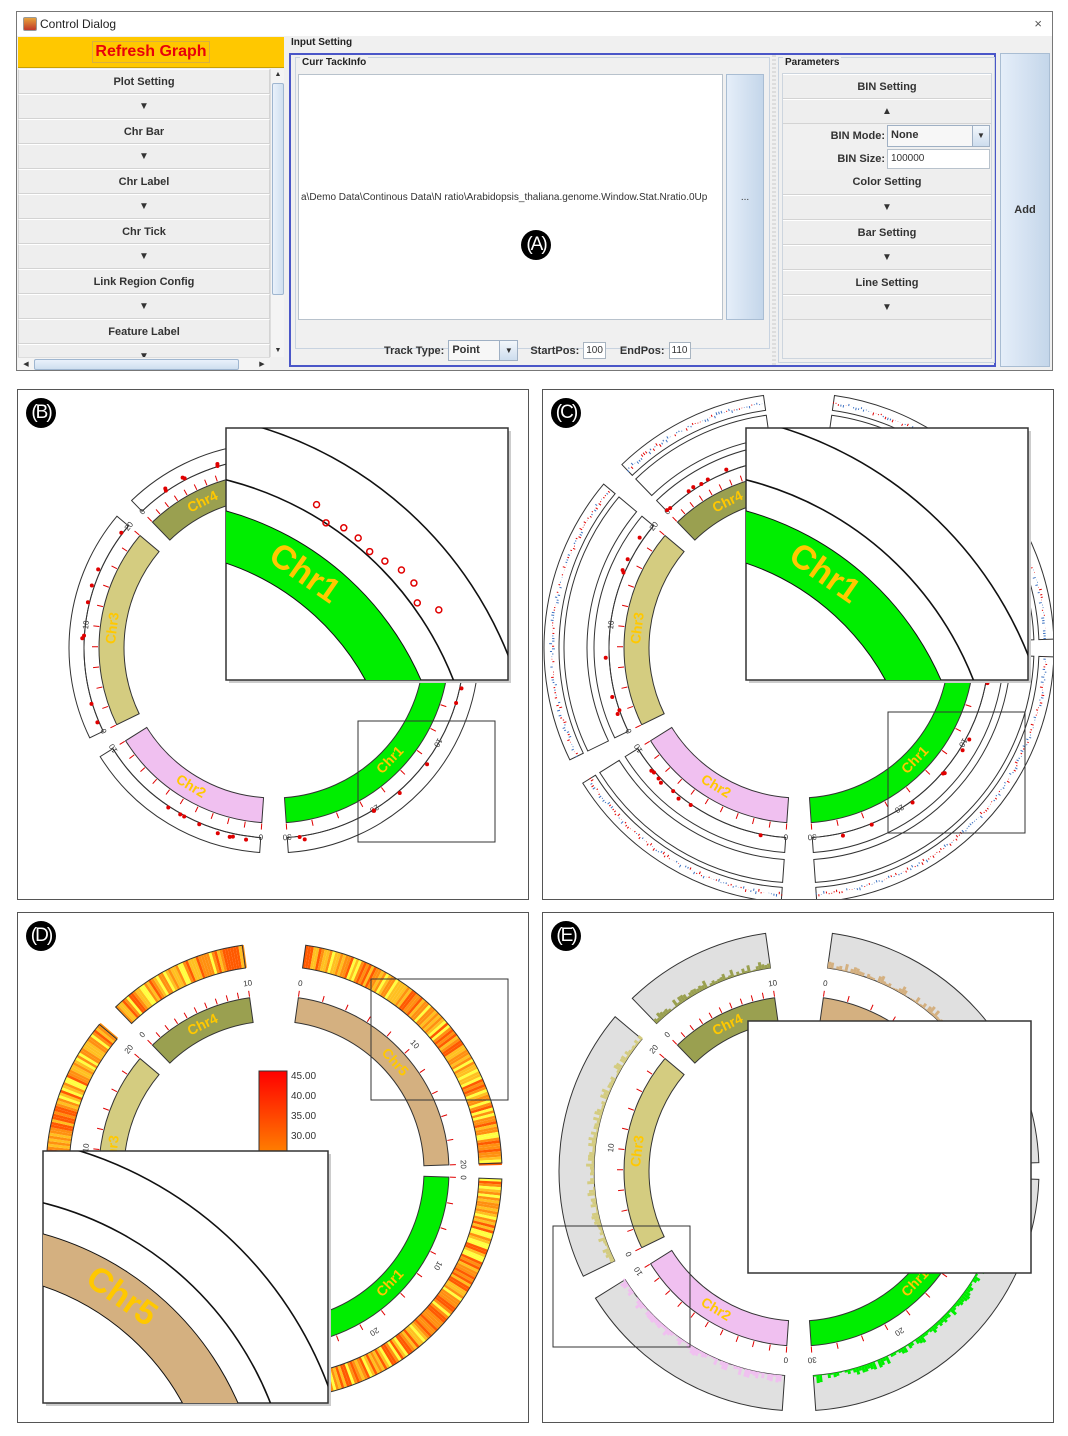 This screenshot has width=1068, height=1436. What do you see at coordinates (136, 364) in the screenshot?
I see `hscroll-thumb` at bounding box center [136, 364].